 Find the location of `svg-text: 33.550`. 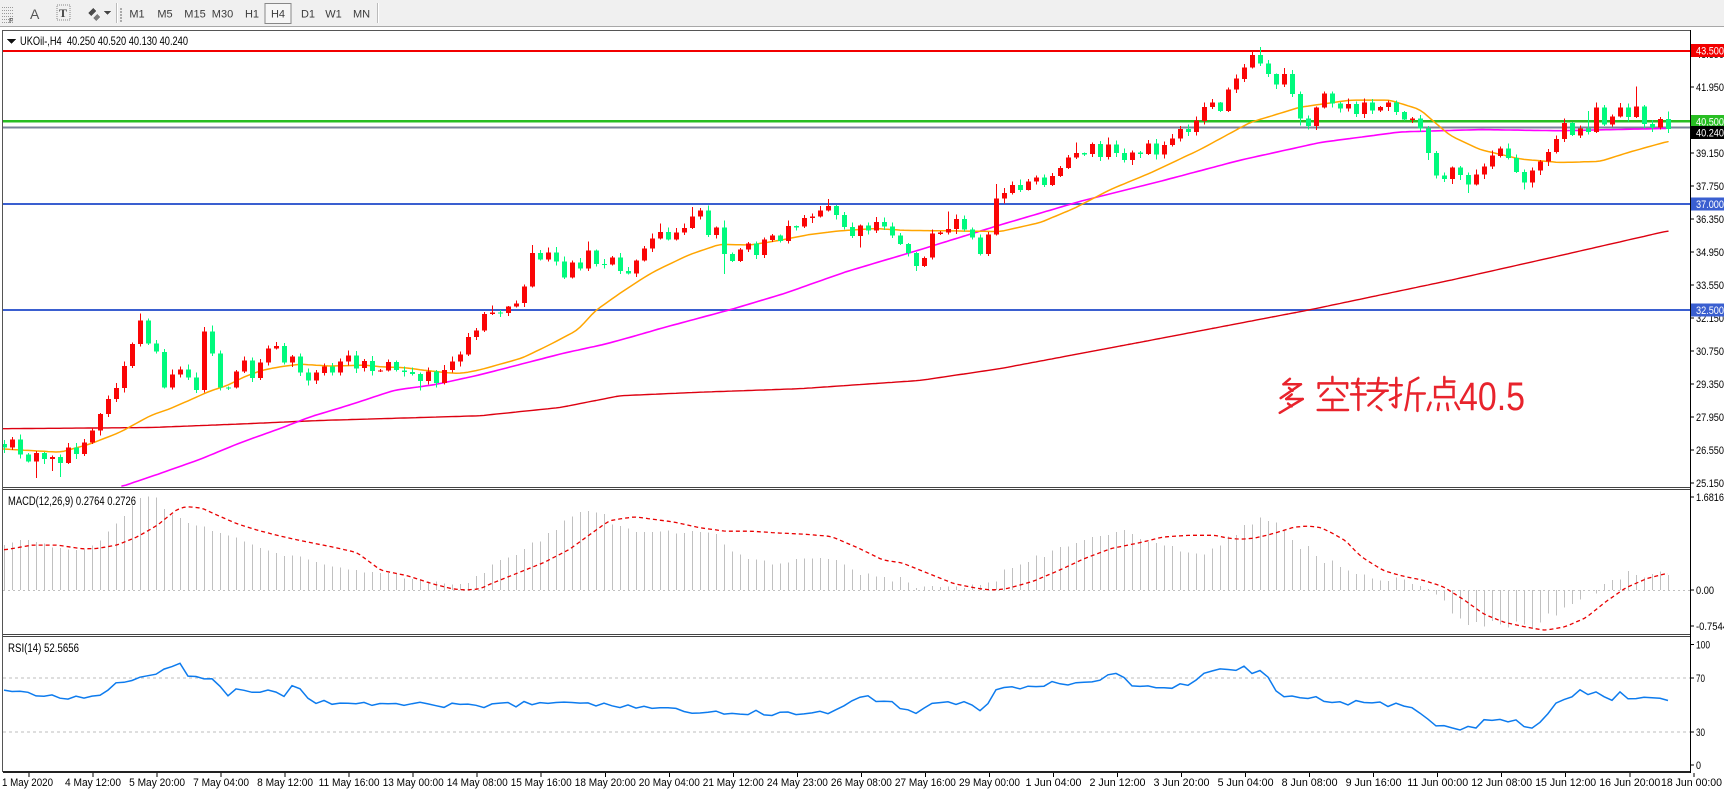

svg-text: 33.550 is located at coordinates (1710, 286).